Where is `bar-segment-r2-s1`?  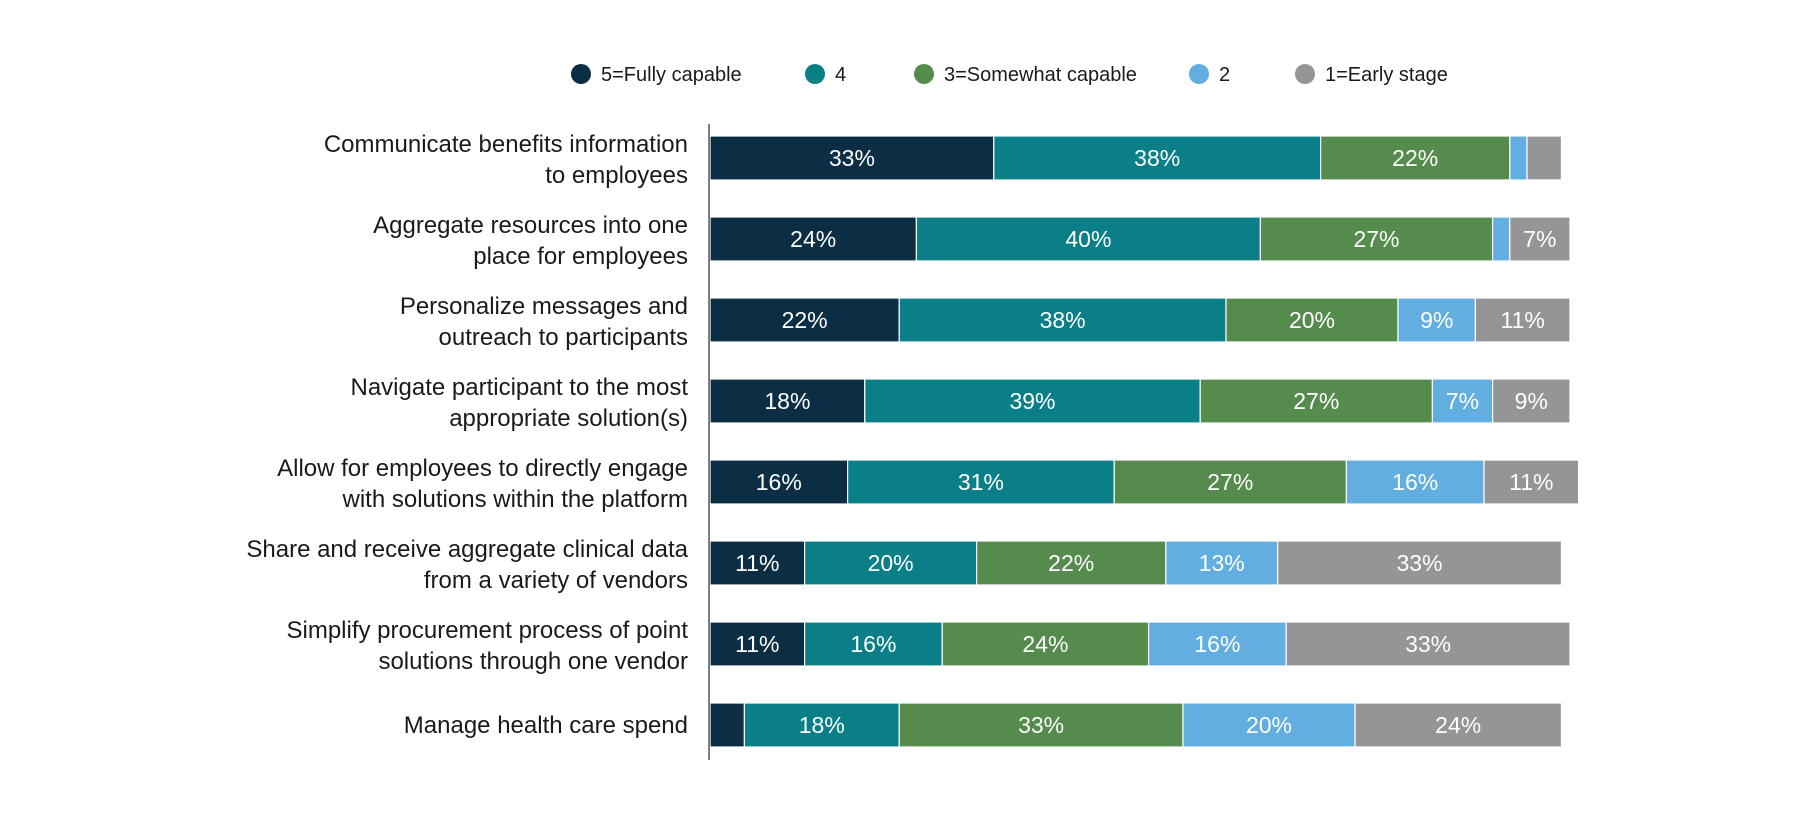
bar-segment-r2-s1 is located at coordinates (1062, 320).